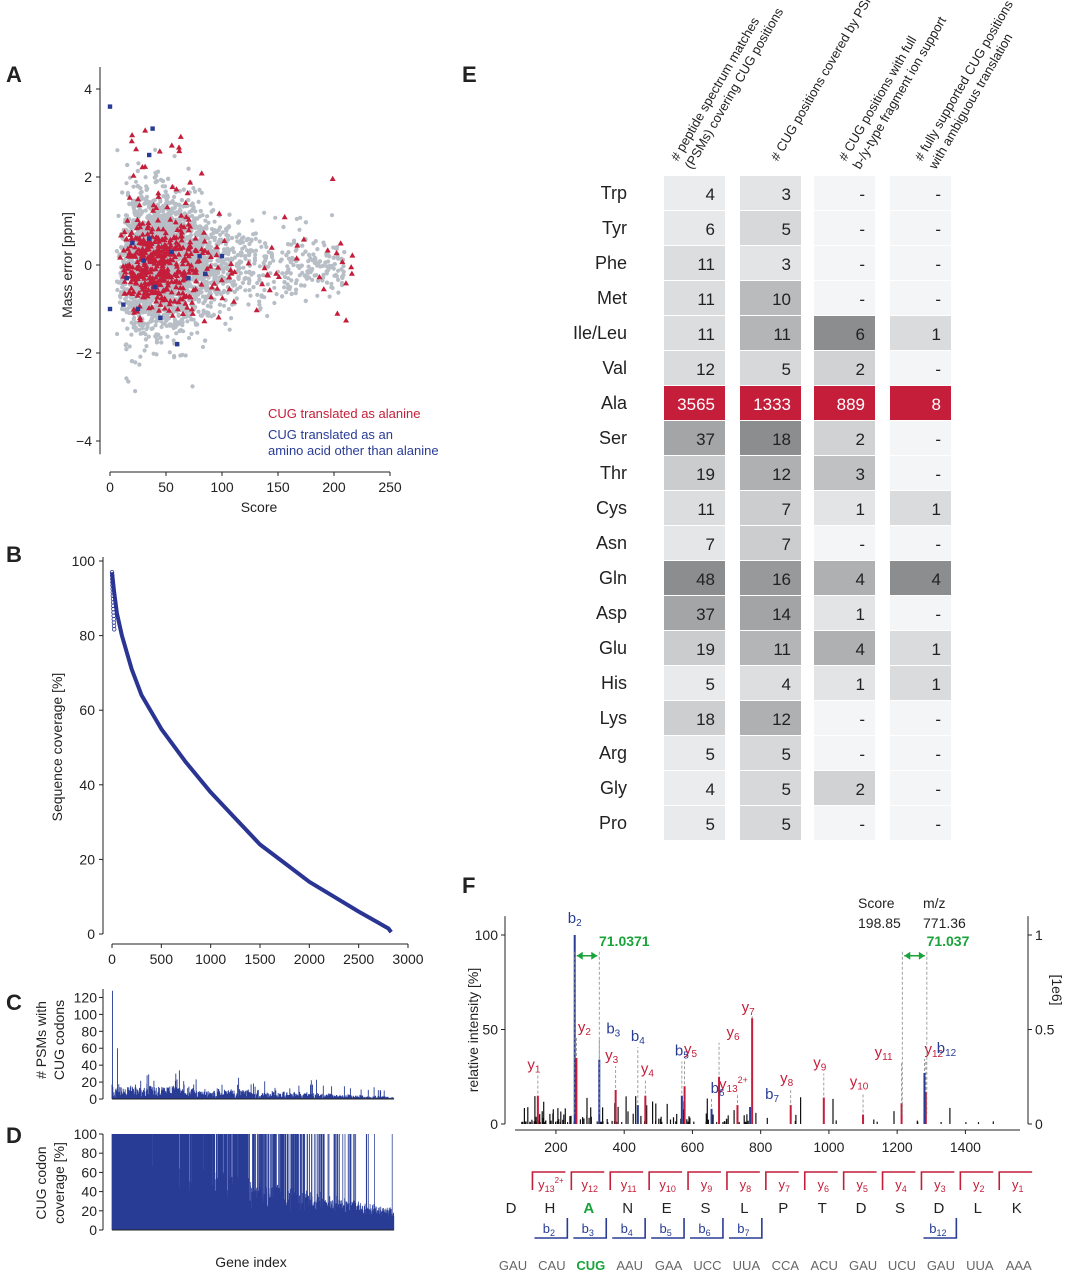 The width and height of the screenshot is (1069, 1280). Describe the element at coordinates (613, 823) in the screenshot. I see `table-row-label: Pro` at that location.